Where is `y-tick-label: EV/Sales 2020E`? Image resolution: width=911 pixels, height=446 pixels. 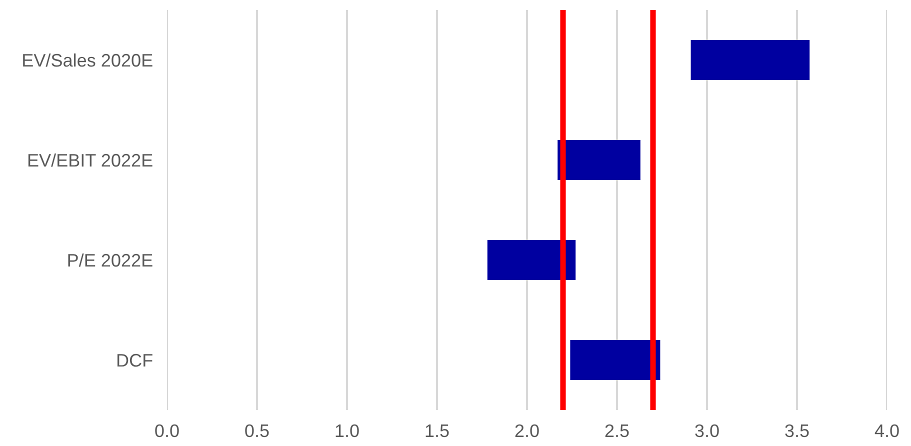
y-tick-label: EV/Sales 2020E is located at coordinates (87, 60).